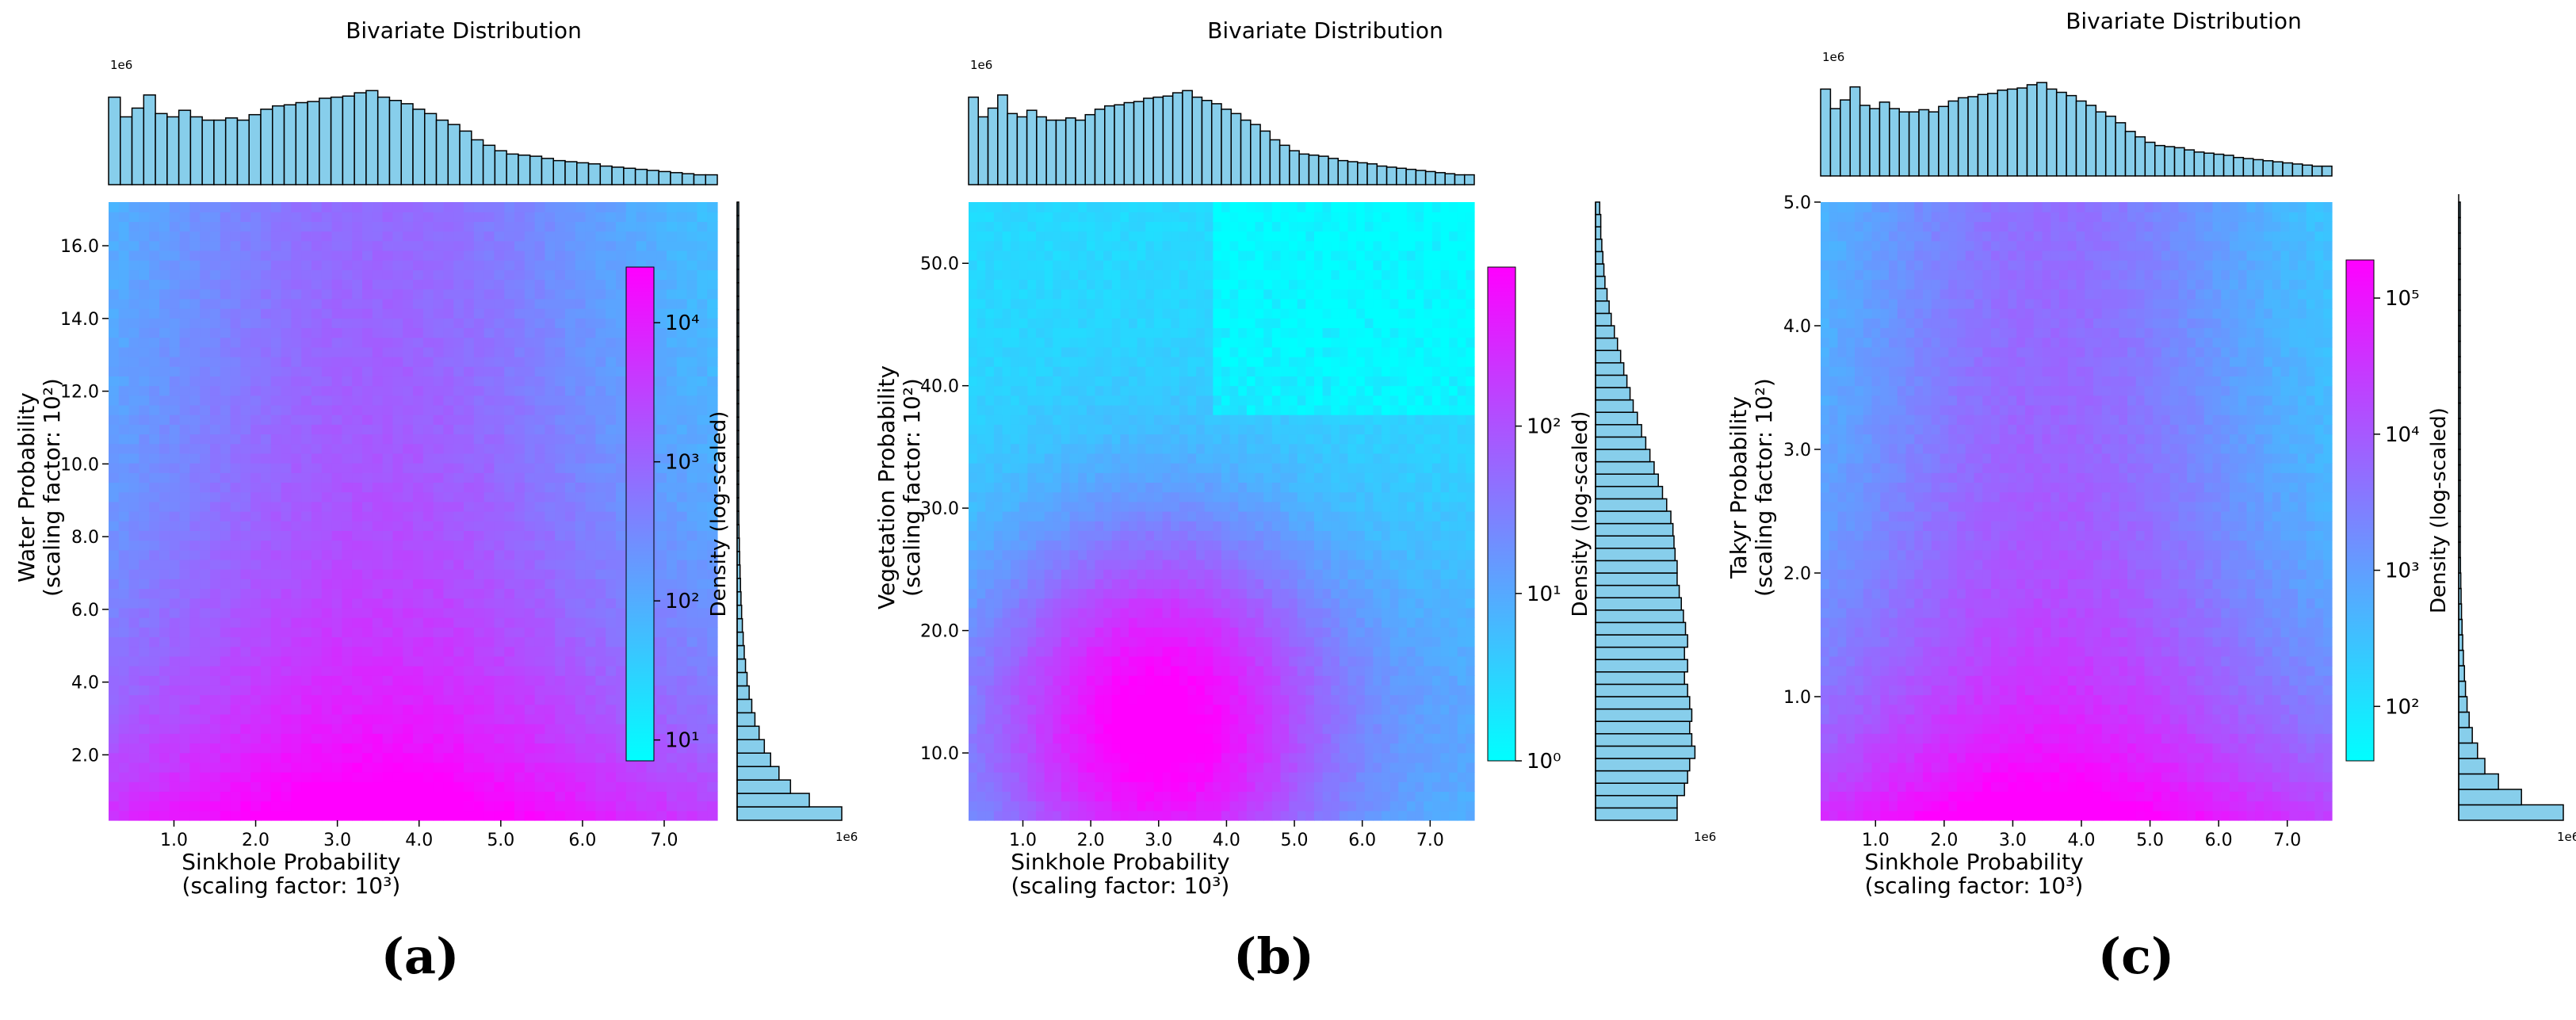 The height and width of the screenshot is (1020, 2576). What do you see at coordinates (174, 840) in the screenshot?
I see `x-tick-label: 1.0` at bounding box center [174, 840].